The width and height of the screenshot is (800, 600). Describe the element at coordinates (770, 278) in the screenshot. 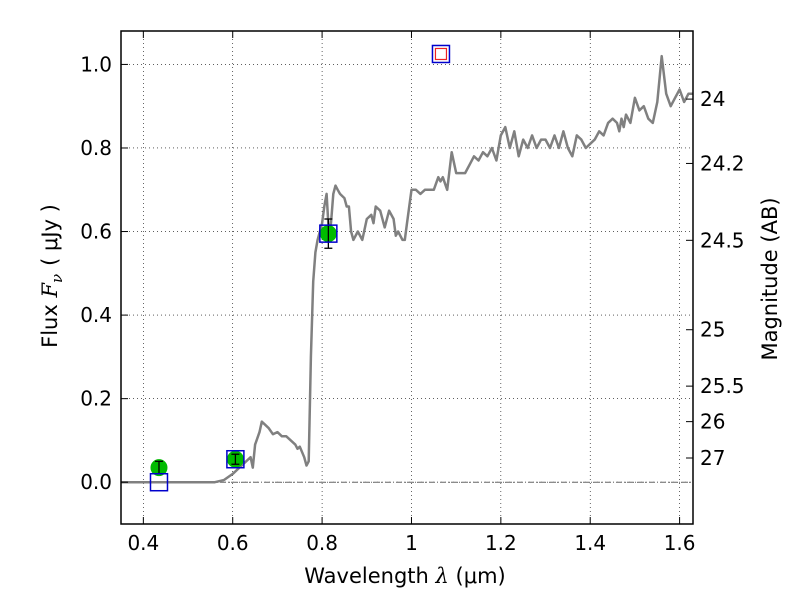

I see `y2-axis-title: Magnitude (AB)` at that location.